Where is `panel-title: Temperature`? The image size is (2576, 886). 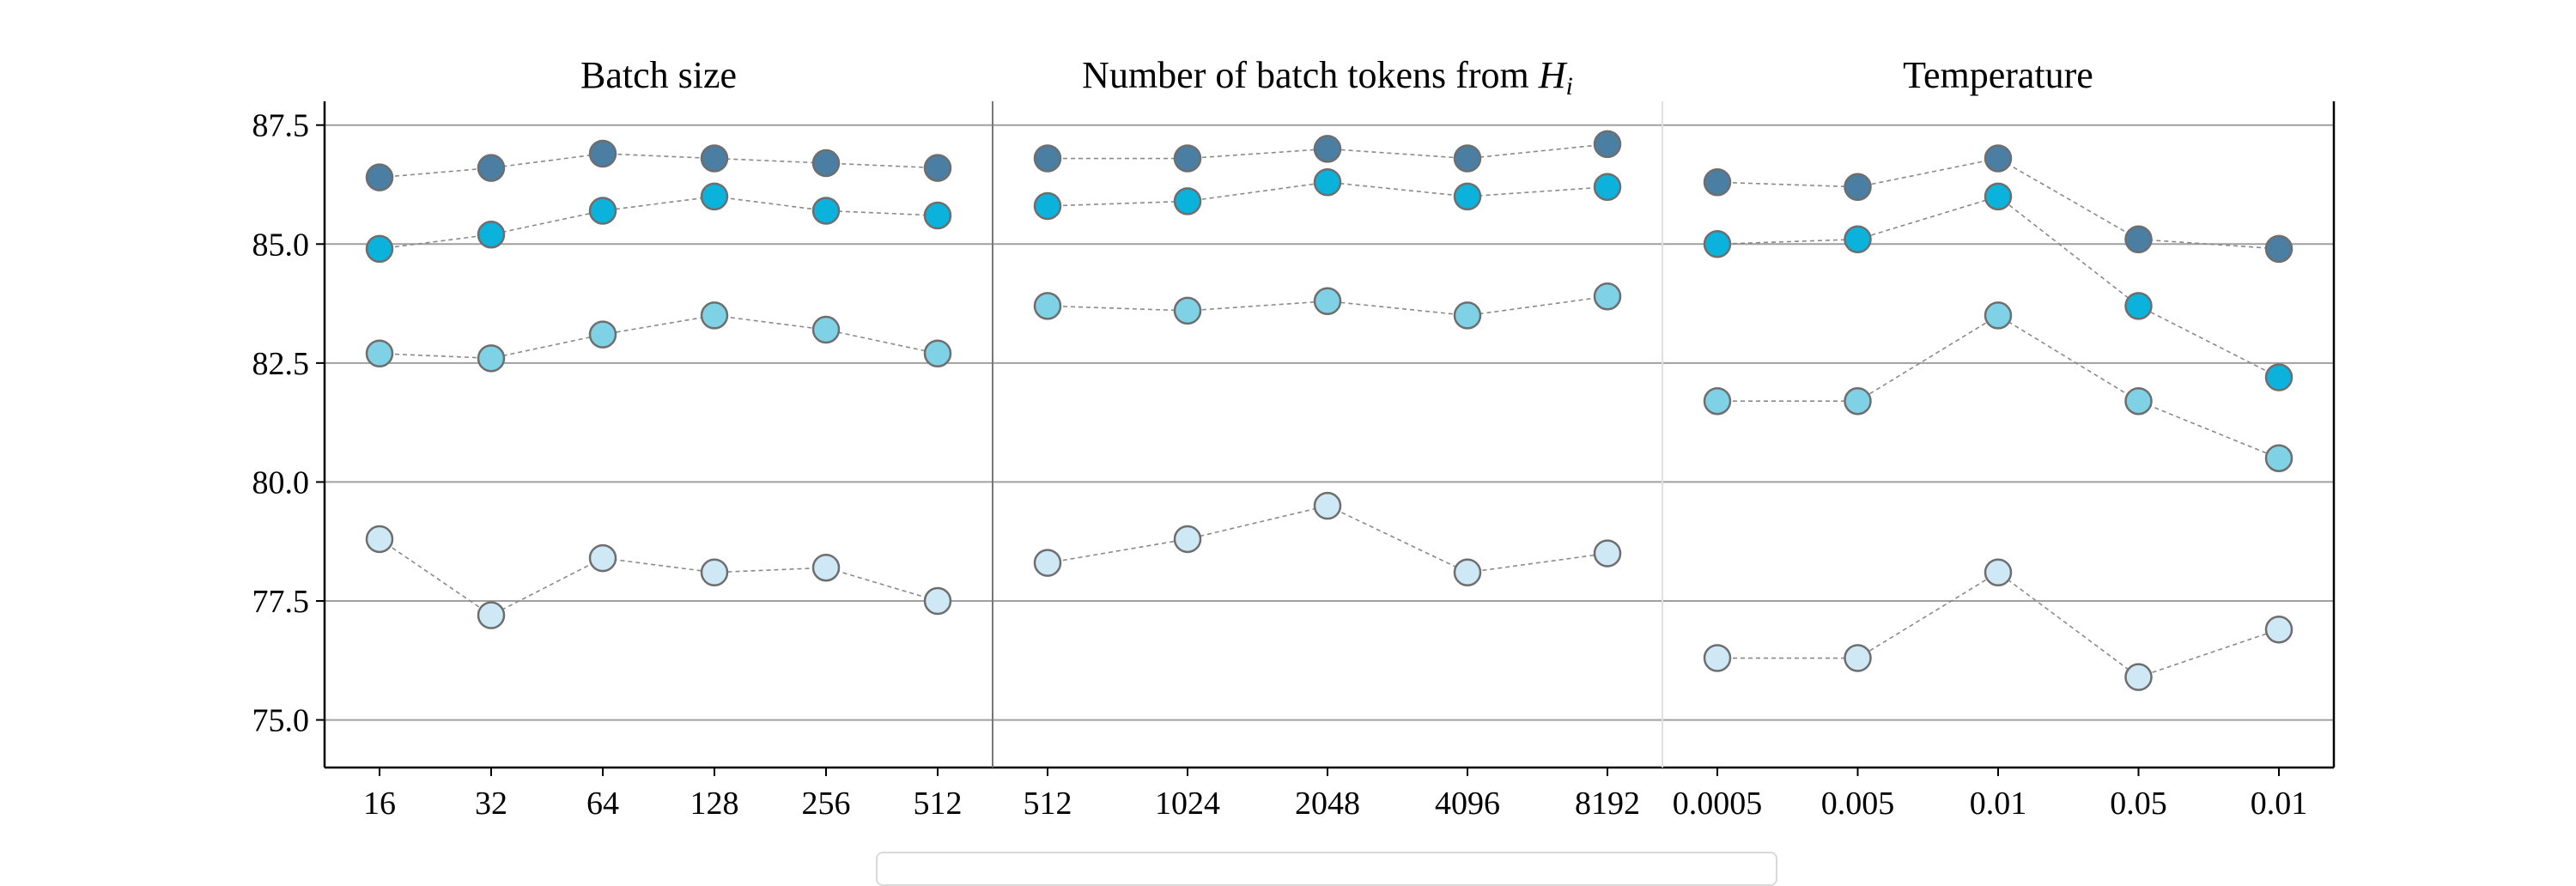
panel-title: Temperature is located at coordinates (1998, 75).